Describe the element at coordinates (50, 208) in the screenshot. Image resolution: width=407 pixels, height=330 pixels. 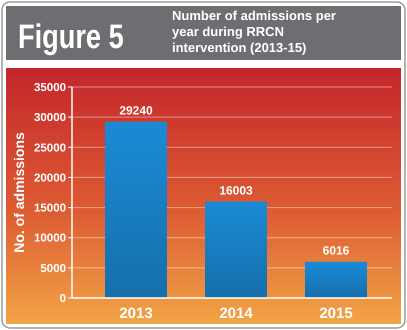
I see `y-tick-label: 15000` at that location.